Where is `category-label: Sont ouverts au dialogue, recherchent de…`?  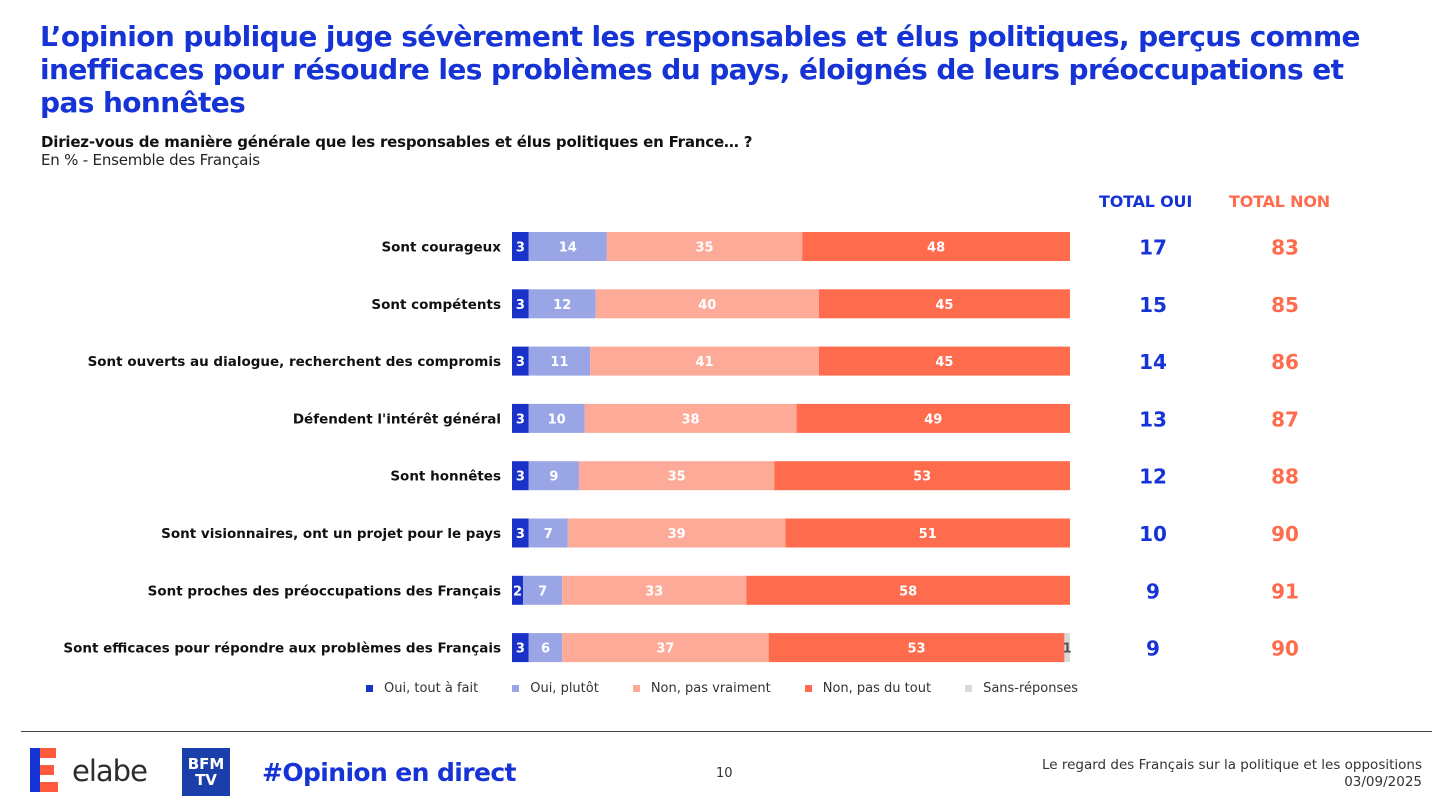 category-label: Sont ouverts au dialogue, recherchent de… is located at coordinates (294, 362).